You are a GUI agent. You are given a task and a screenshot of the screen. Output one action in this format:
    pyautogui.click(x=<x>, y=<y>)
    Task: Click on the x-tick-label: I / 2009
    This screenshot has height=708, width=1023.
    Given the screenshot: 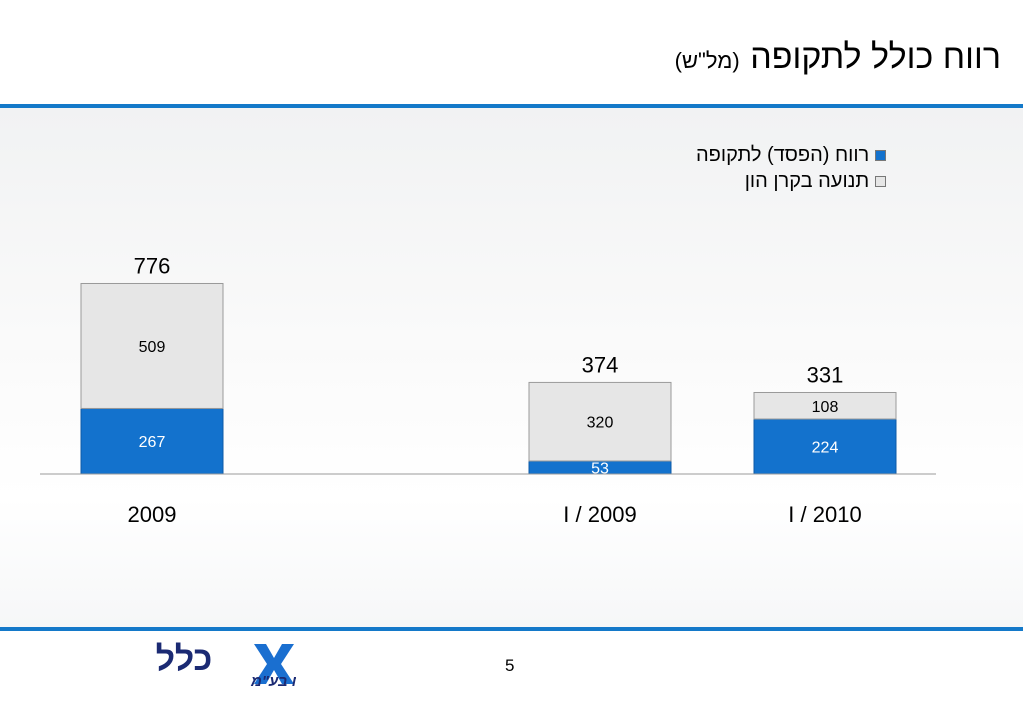 What is the action you would take?
    pyautogui.click(x=599, y=514)
    